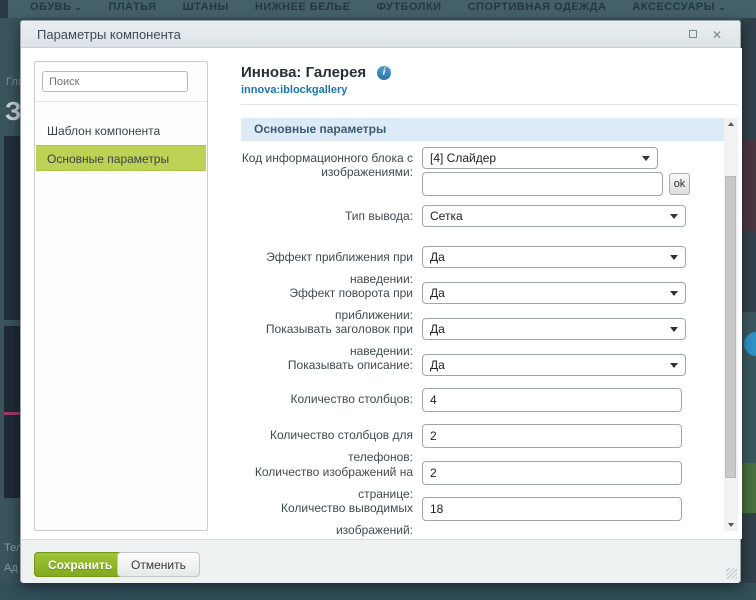 Image resolution: width=756 pixels, height=600 pixels. Describe the element at coordinates (679, 184) in the screenshot. I see `ok-button: ok` at that location.